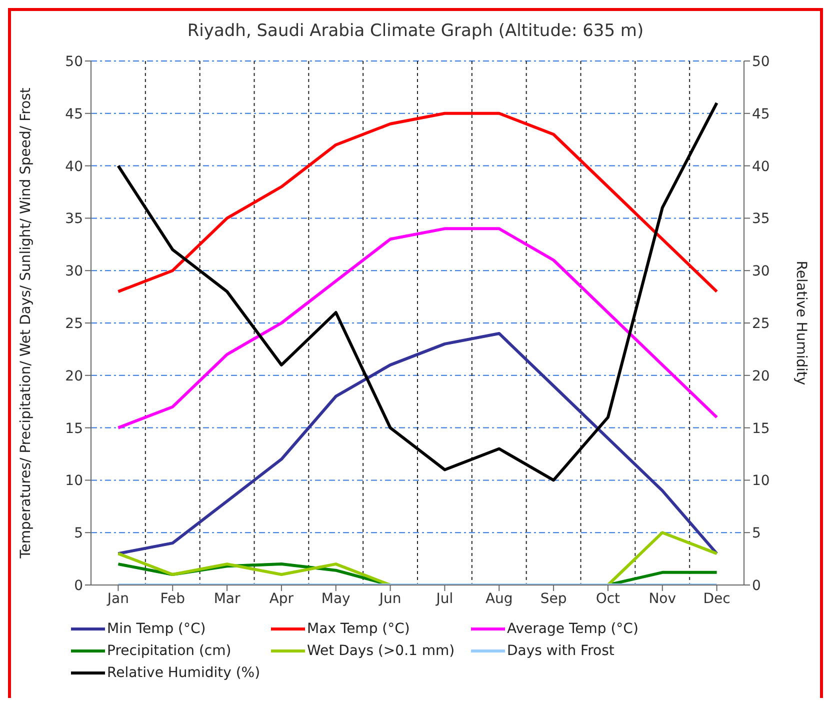 This screenshot has width=831, height=707. What do you see at coordinates (761, 428) in the screenshot?
I see `y2-tick-label: 15` at bounding box center [761, 428].